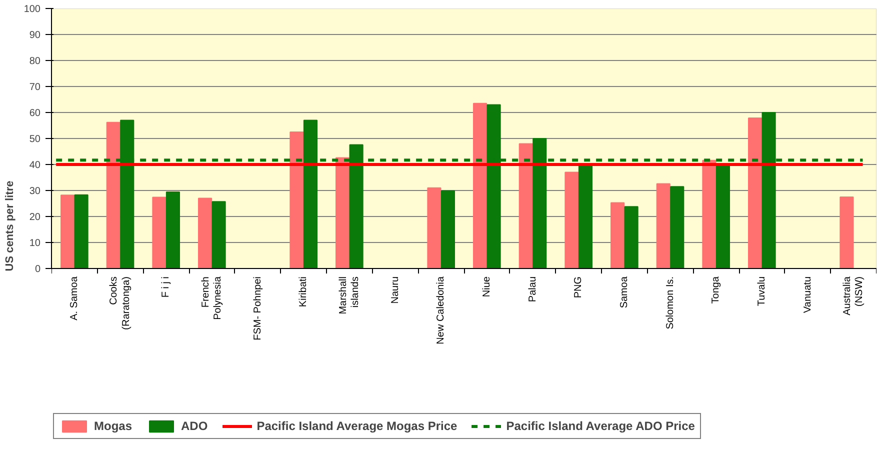 The width and height of the screenshot is (885, 450). I want to click on x-tick-label: F i j i, so click(166, 287).